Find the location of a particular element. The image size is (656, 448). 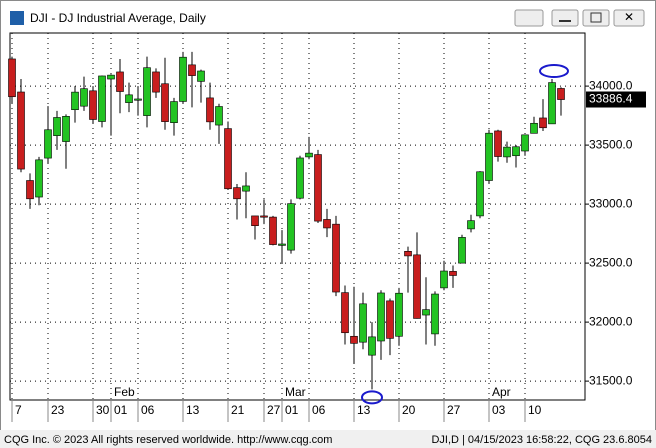

y-tick-label: 34000.0 is located at coordinates (611, 85).